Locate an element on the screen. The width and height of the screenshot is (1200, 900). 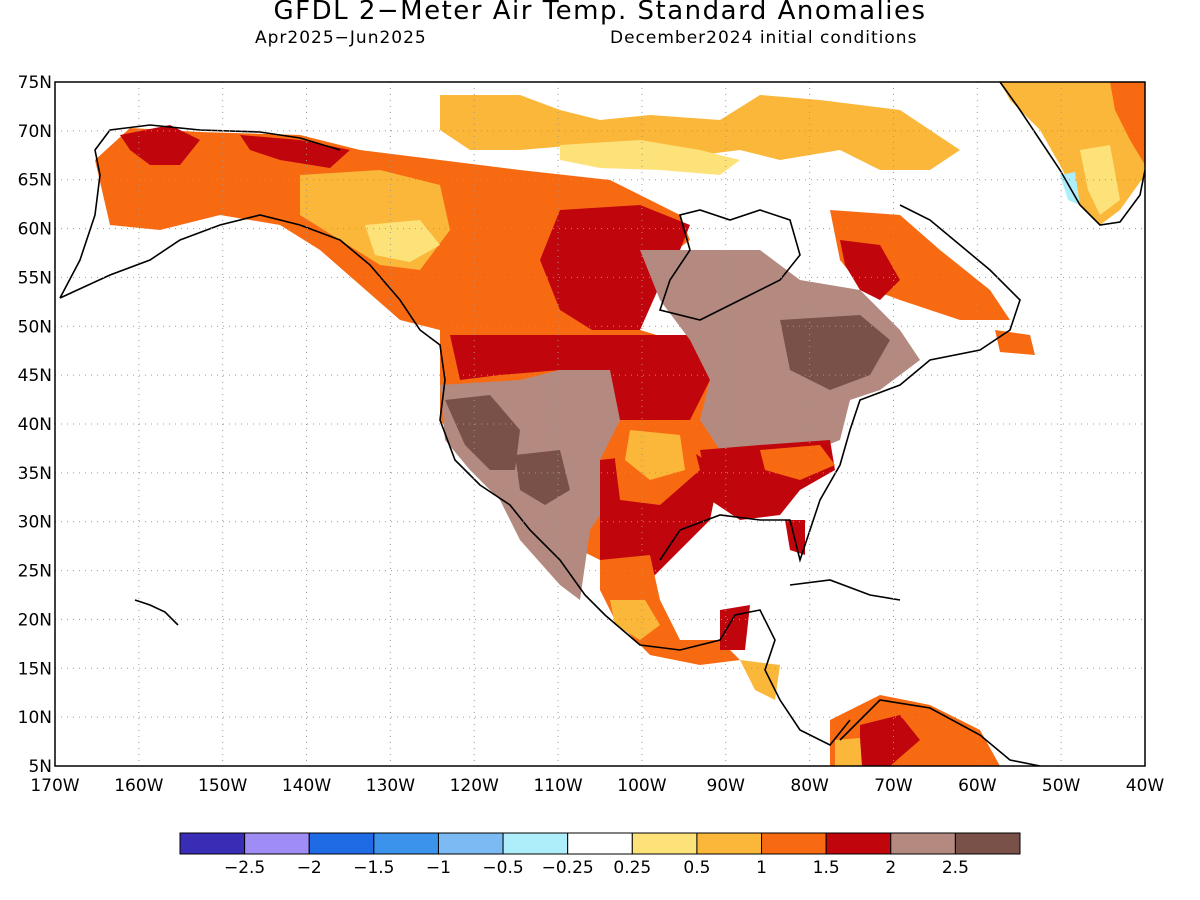
shade-1-south-america is located at coordinates (848, 752).